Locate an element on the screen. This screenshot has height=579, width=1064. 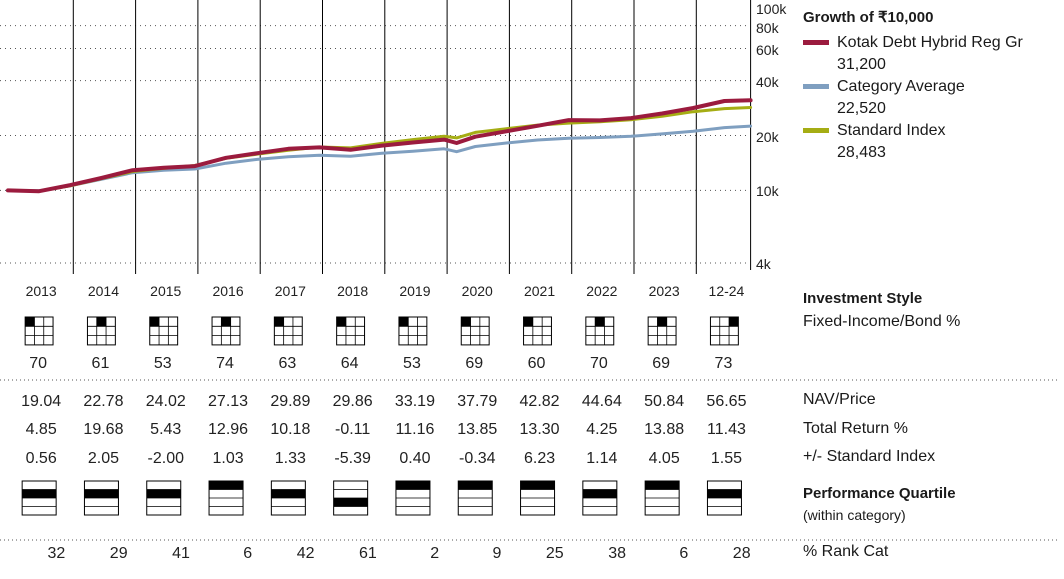
y-tick-label: 40k is located at coordinates (768, 82).